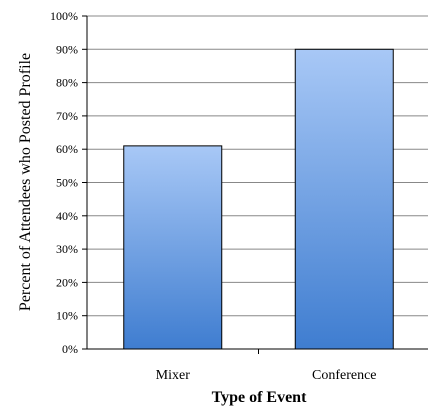 Image resolution: width=428 pixels, height=410 pixels. What do you see at coordinates (25, 182) in the screenshot?
I see `y-axis-title: Percent of Attendees who Posted Profile` at bounding box center [25, 182].